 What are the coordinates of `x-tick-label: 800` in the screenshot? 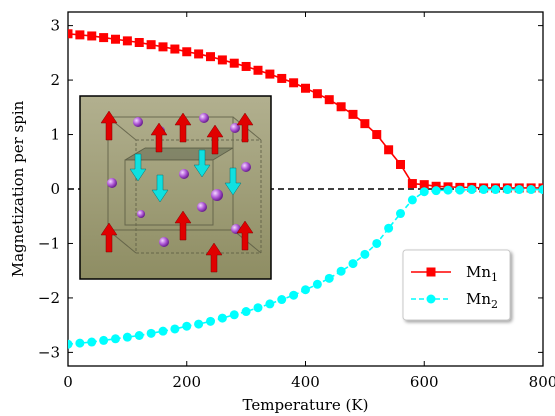 It's located at (542, 382).